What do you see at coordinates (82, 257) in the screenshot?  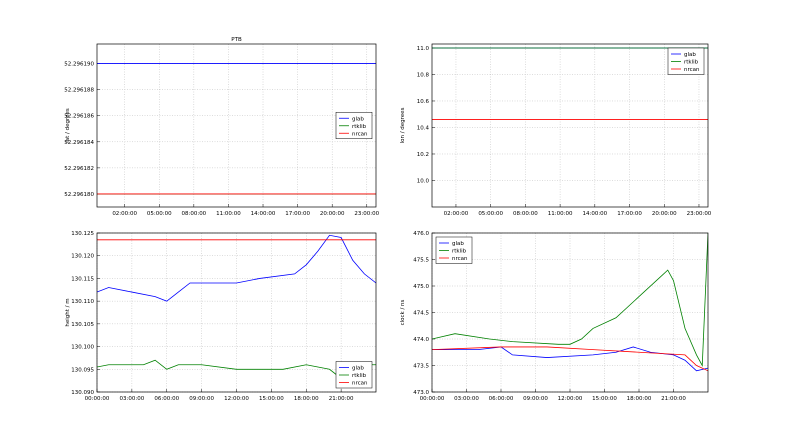 I see `y-tick-label: 130.120` at bounding box center [82, 257].